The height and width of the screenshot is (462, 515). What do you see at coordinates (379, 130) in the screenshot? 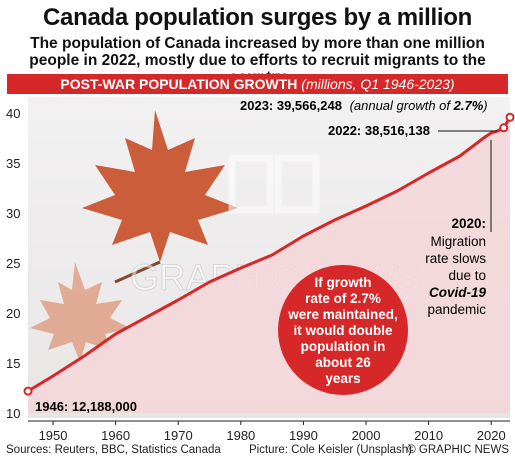
I see `annotation-2022: 2022: 38,516,138` at bounding box center [379, 130].